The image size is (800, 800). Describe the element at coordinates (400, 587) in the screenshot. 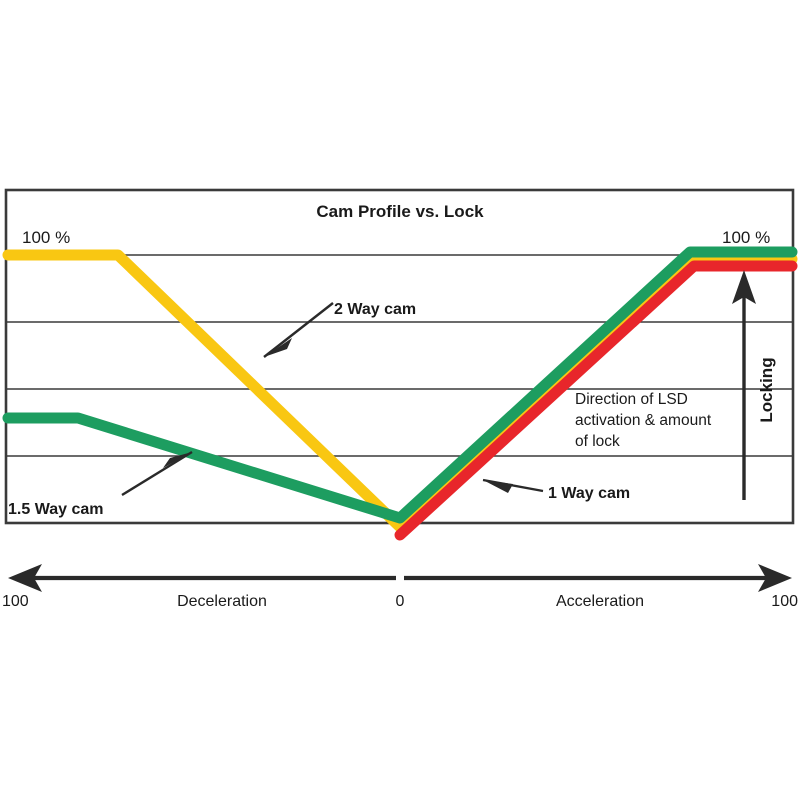

I see `direction-axis: 100 0 100 Deceleration Acceleration` at that location.